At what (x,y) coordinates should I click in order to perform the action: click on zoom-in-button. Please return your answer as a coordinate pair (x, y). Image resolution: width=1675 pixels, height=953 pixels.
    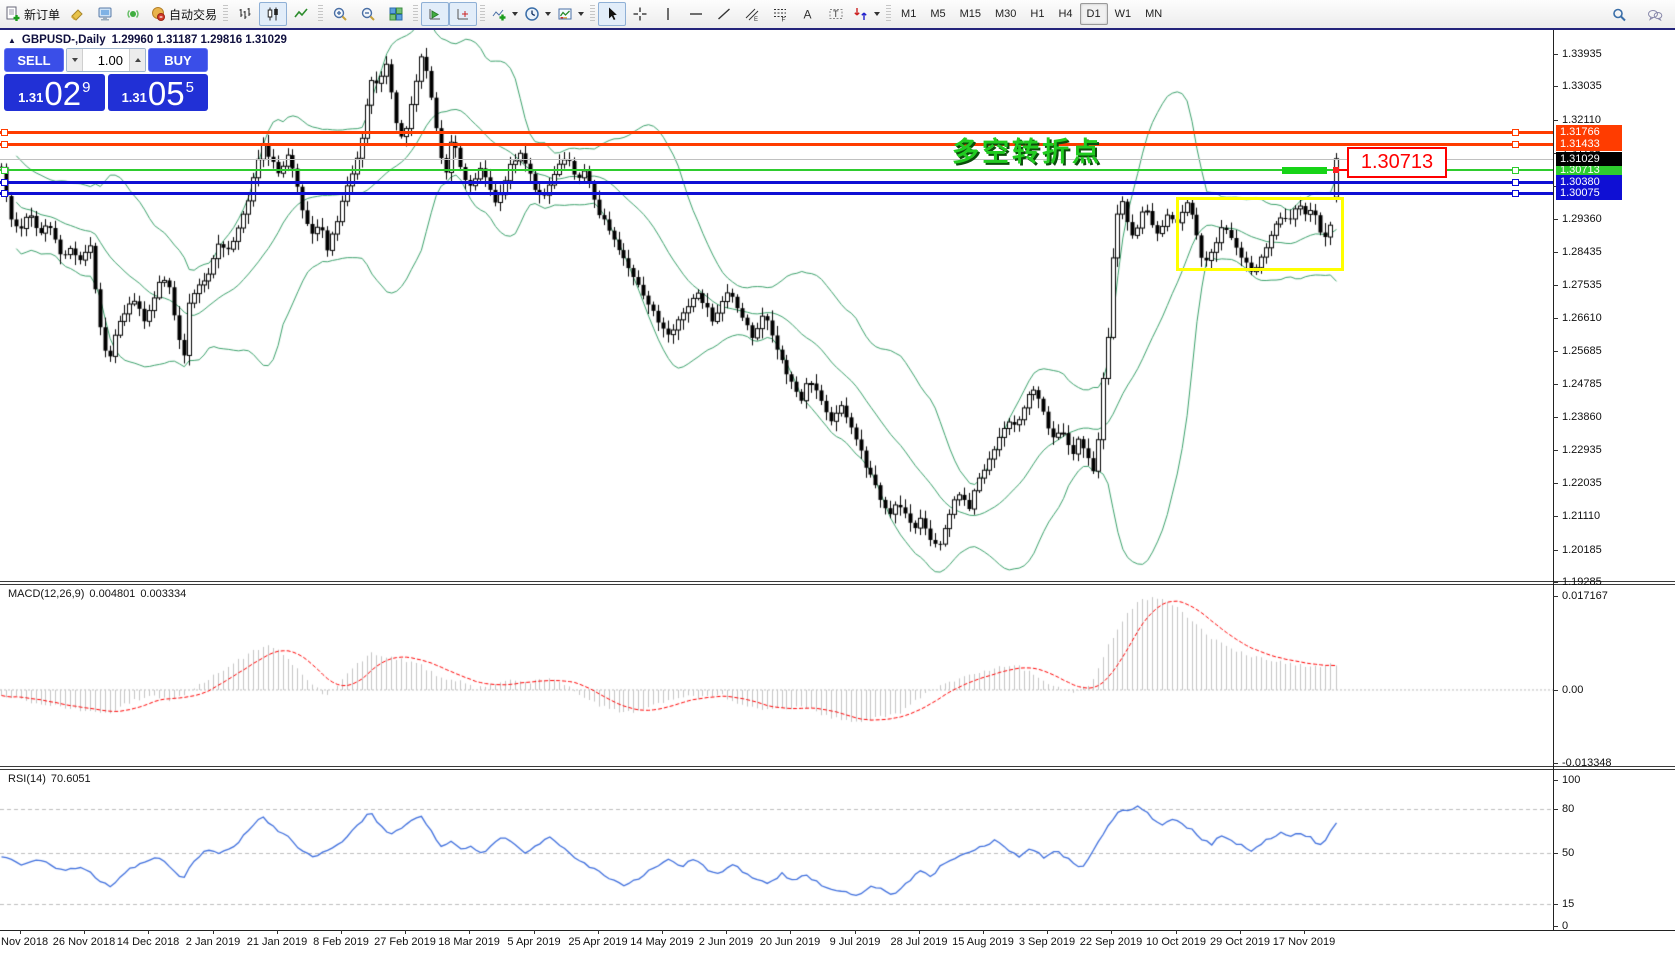
    Looking at the image, I should click on (340, 14).